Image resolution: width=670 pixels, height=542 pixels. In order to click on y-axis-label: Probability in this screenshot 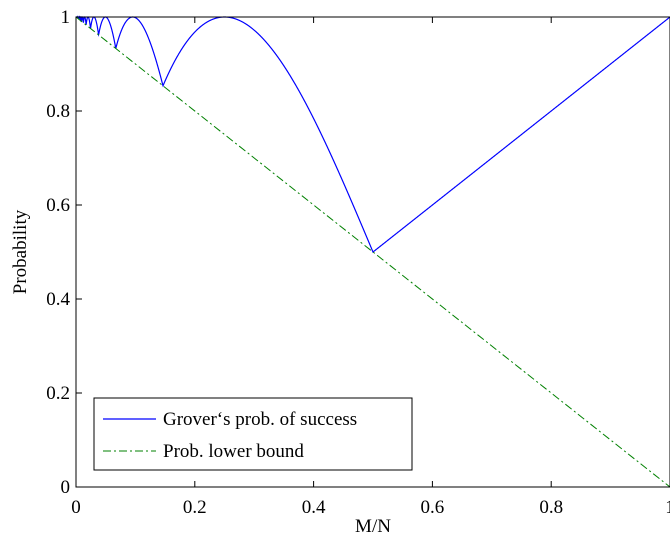, I will do `click(20, 251)`.